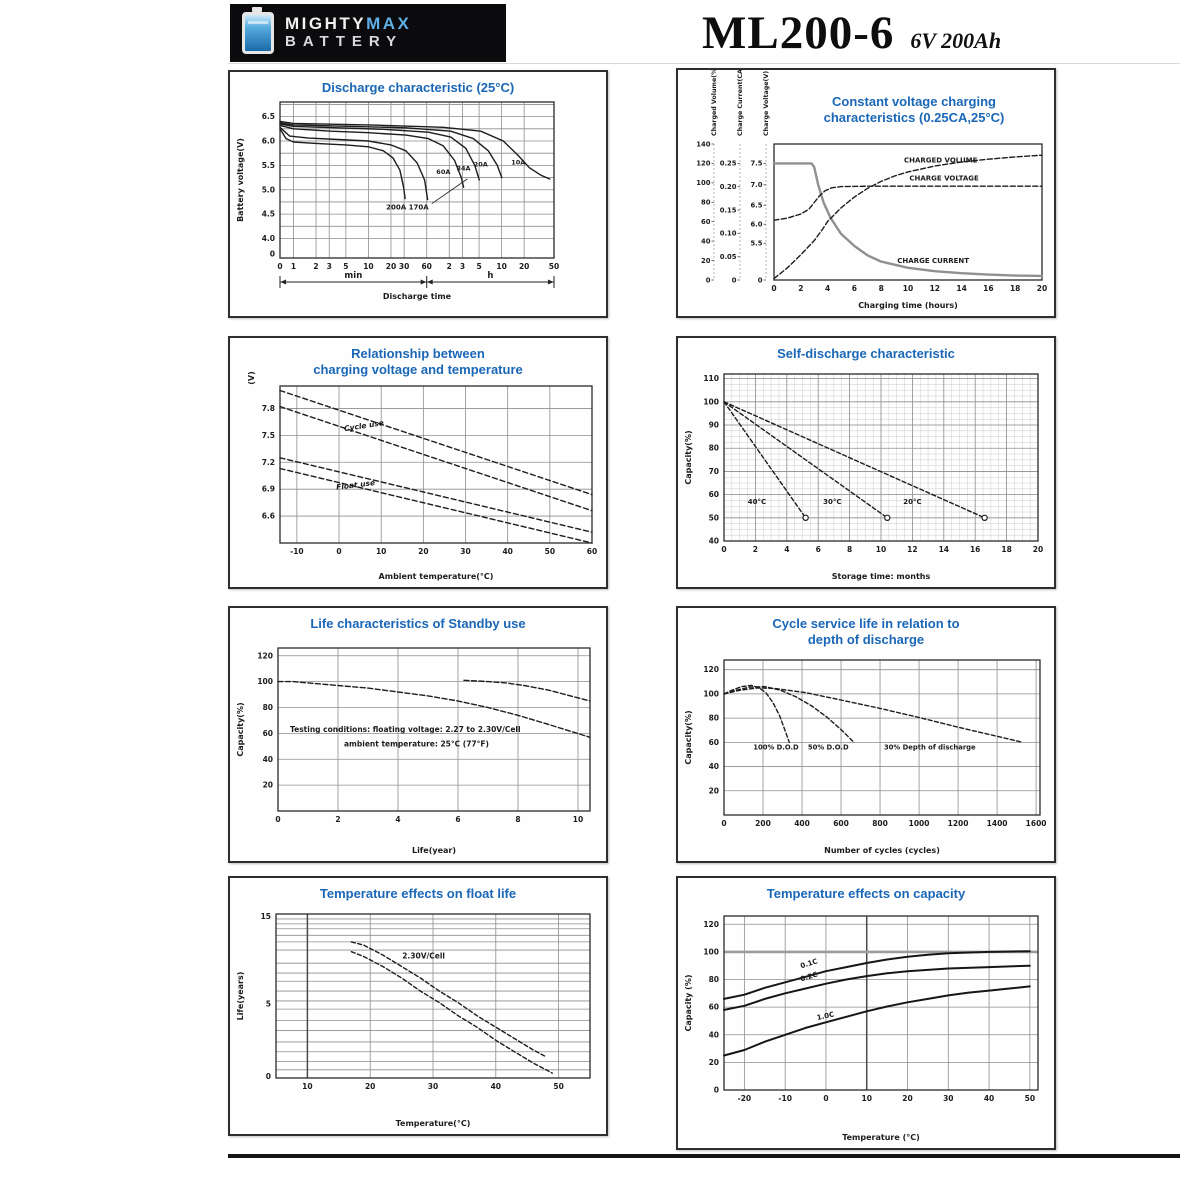 This screenshot has height=1200, width=1200. I want to click on header-divider, so click(704, 63).